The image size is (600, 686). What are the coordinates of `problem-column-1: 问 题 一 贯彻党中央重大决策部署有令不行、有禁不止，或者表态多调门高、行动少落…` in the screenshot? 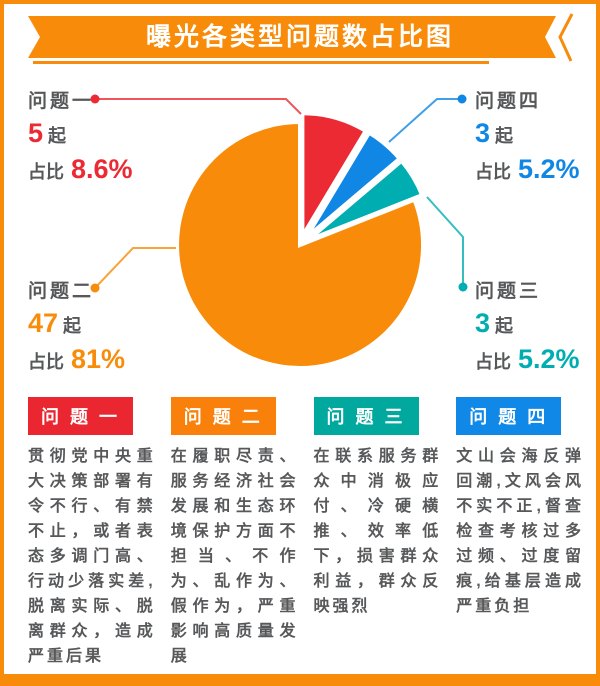 It's located at (92, 533).